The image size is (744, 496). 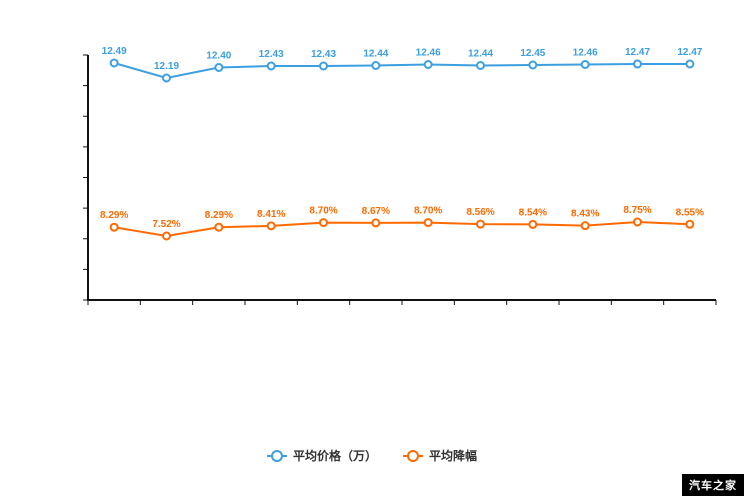 I want to click on legend-item-average-price: 平均价格（万）, so click(x=321, y=455).